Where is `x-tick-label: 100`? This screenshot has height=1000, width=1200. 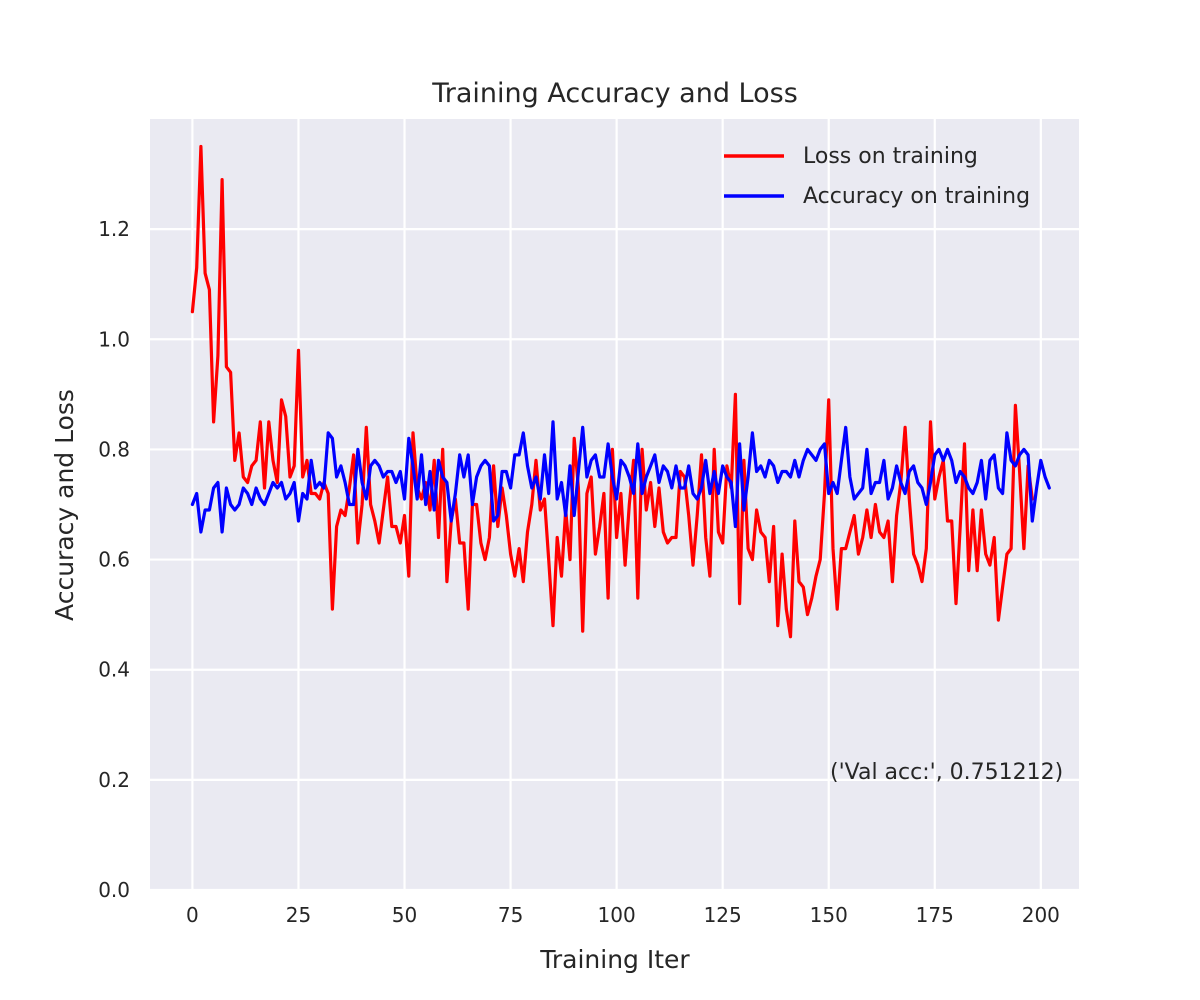 x-tick-label: 100 is located at coordinates (617, 915).